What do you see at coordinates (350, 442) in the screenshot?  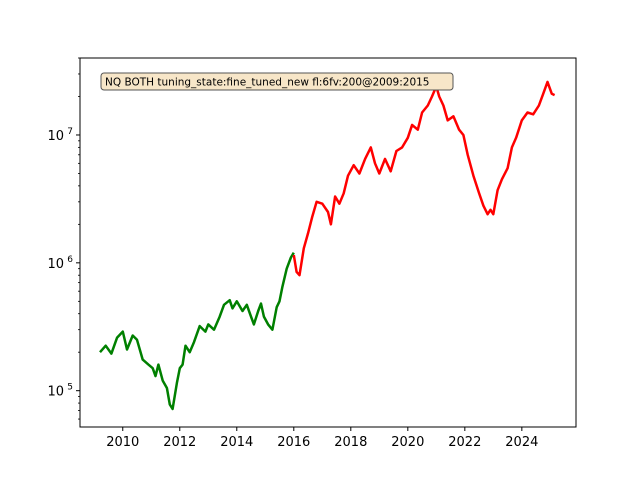 I see `x-tick-label: 2018` at bounding box center [350, 442].